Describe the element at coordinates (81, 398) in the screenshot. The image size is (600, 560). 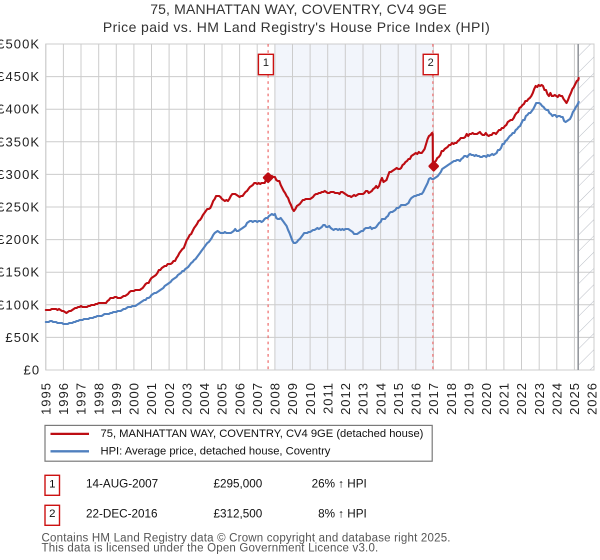
I see `svg-text: 1997` at that location.